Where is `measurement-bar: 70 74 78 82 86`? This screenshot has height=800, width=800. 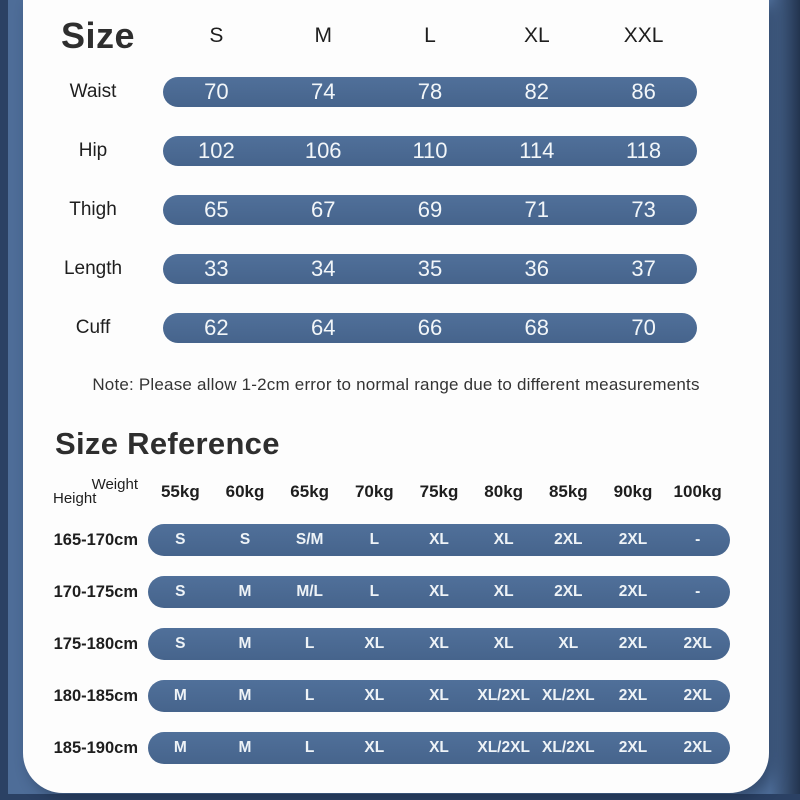 measurement-bar: 70 74 78 82 86 is located at coordinates (430, 91).